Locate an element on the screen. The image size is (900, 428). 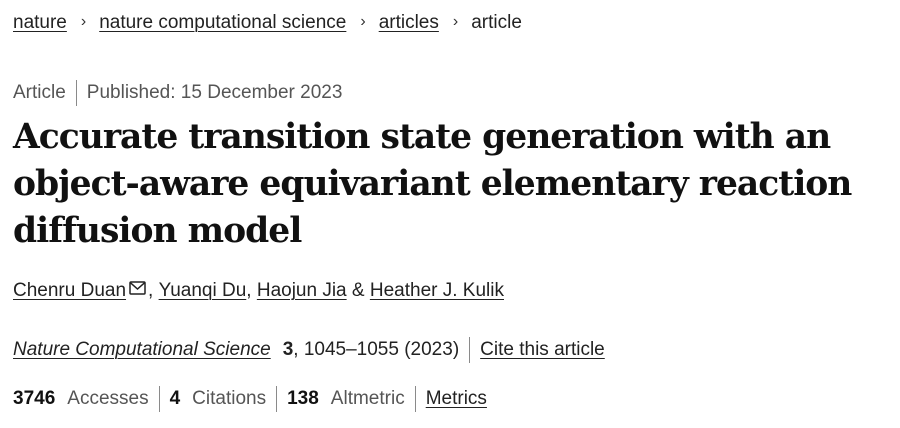
journal-volume: 3 is located at coordinates (288, 349).